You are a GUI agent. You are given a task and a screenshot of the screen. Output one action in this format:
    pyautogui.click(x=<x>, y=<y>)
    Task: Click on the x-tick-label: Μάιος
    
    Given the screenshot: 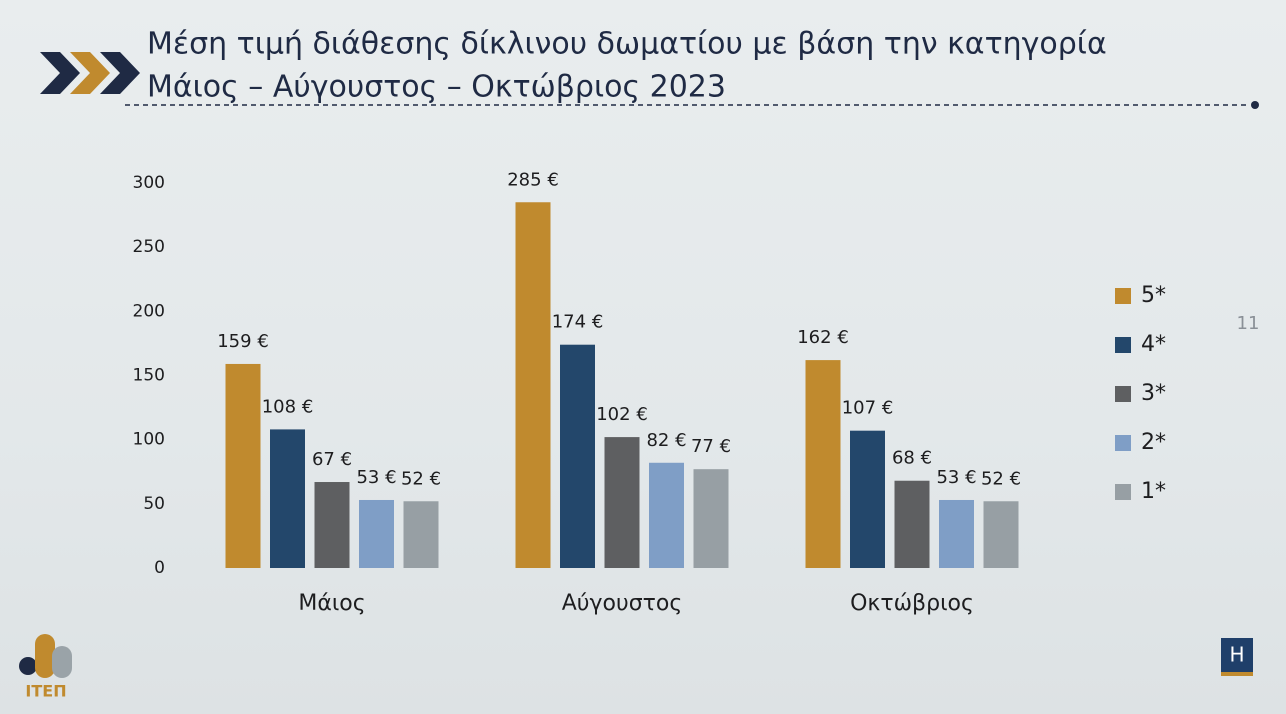 What is the action you would take?
    pyautogui.click(x=331, y=603)
    